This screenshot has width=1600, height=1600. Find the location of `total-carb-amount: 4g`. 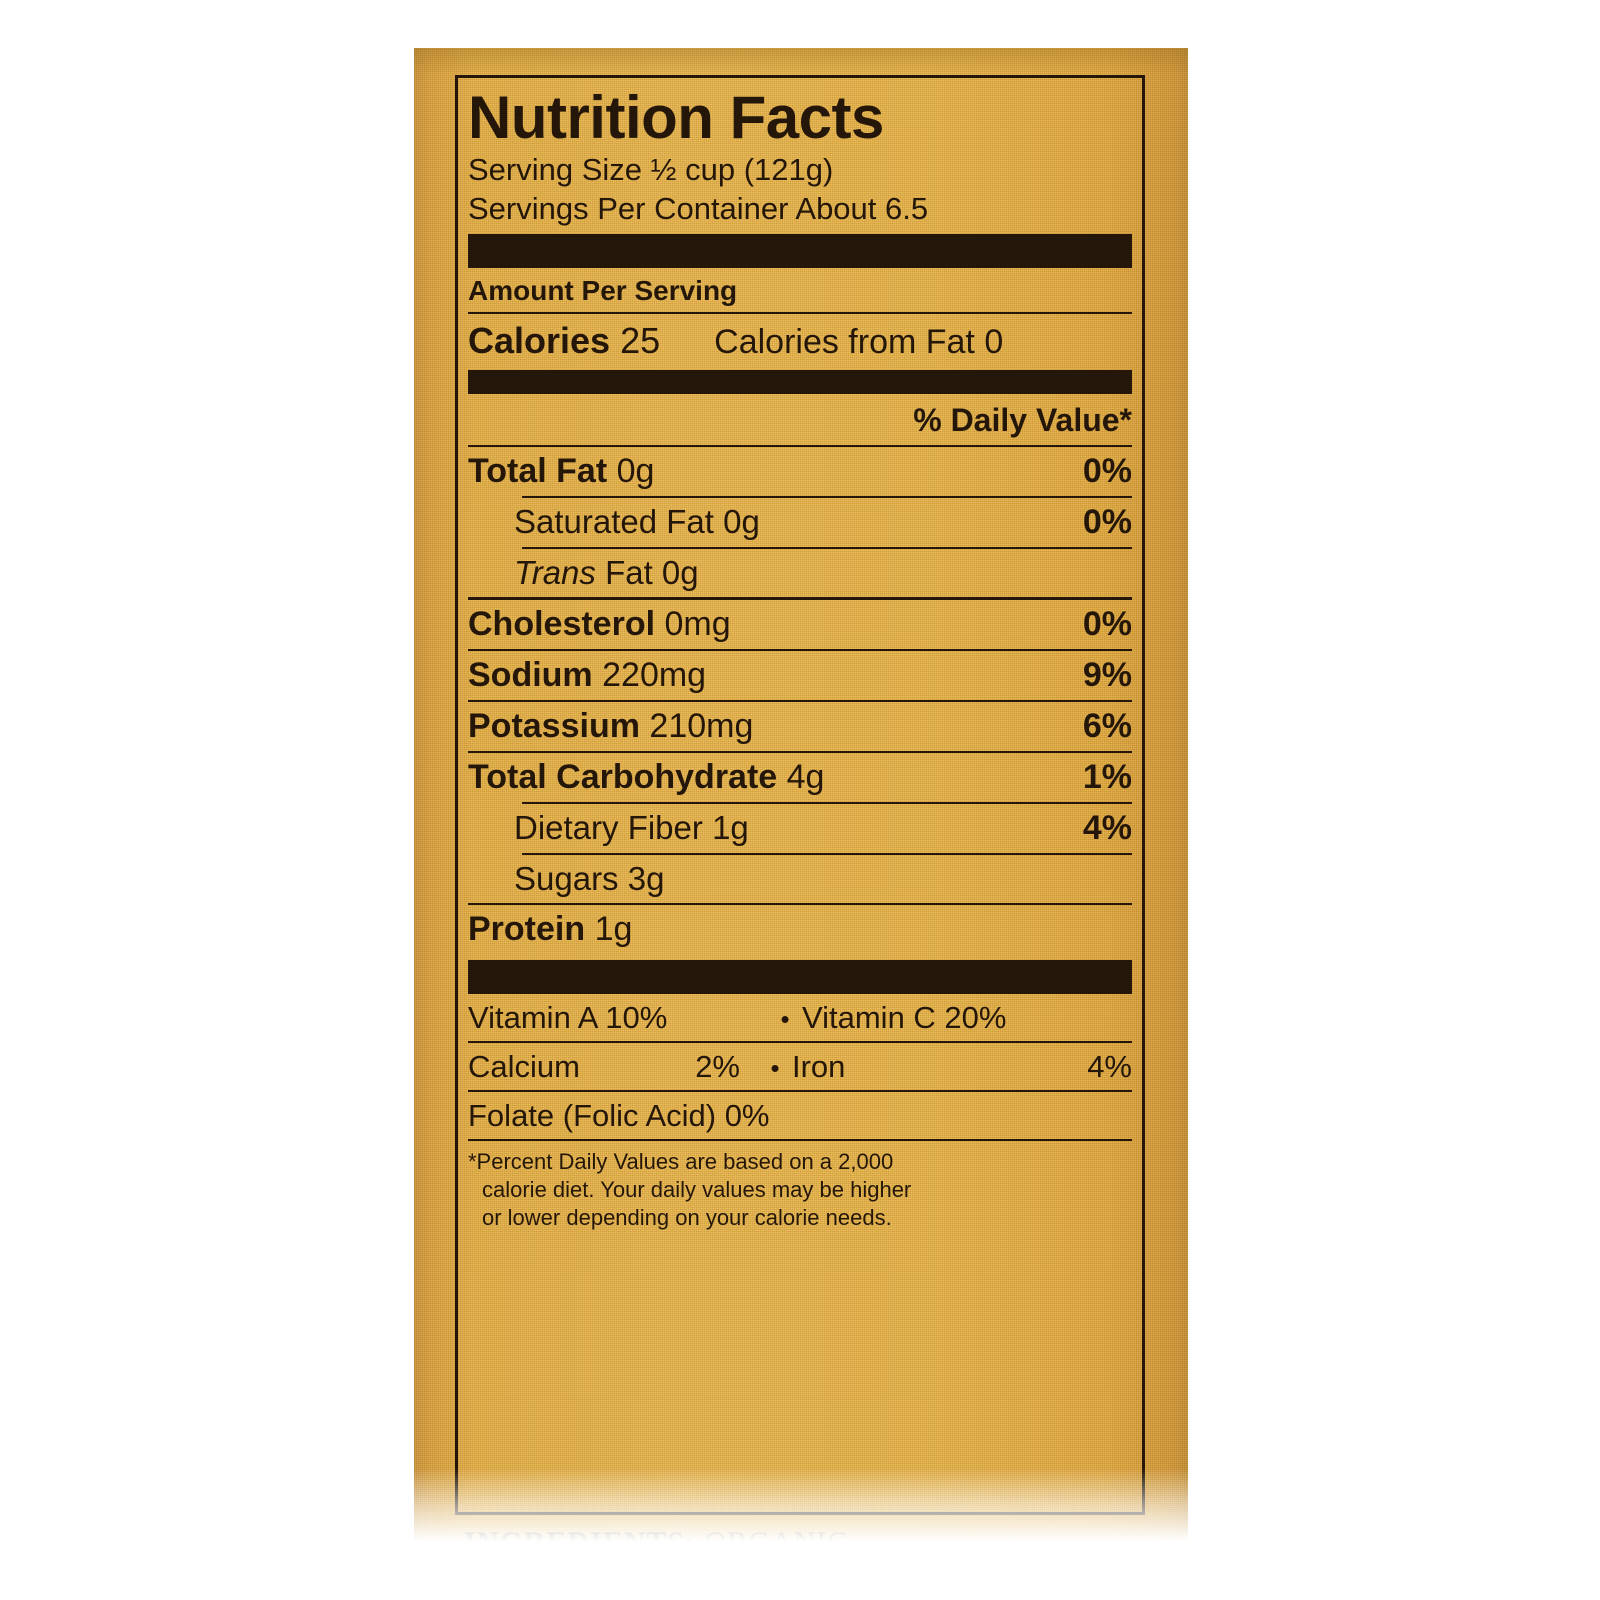

total-carb-amount: 4g is located at coordinates (805, 777).